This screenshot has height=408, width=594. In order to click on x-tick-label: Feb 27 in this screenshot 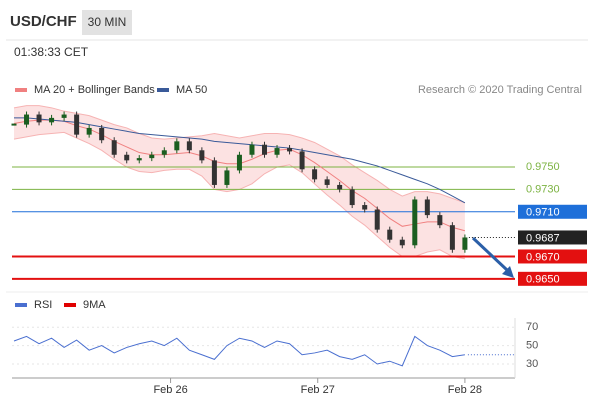, I will do `click(318, 390)`.